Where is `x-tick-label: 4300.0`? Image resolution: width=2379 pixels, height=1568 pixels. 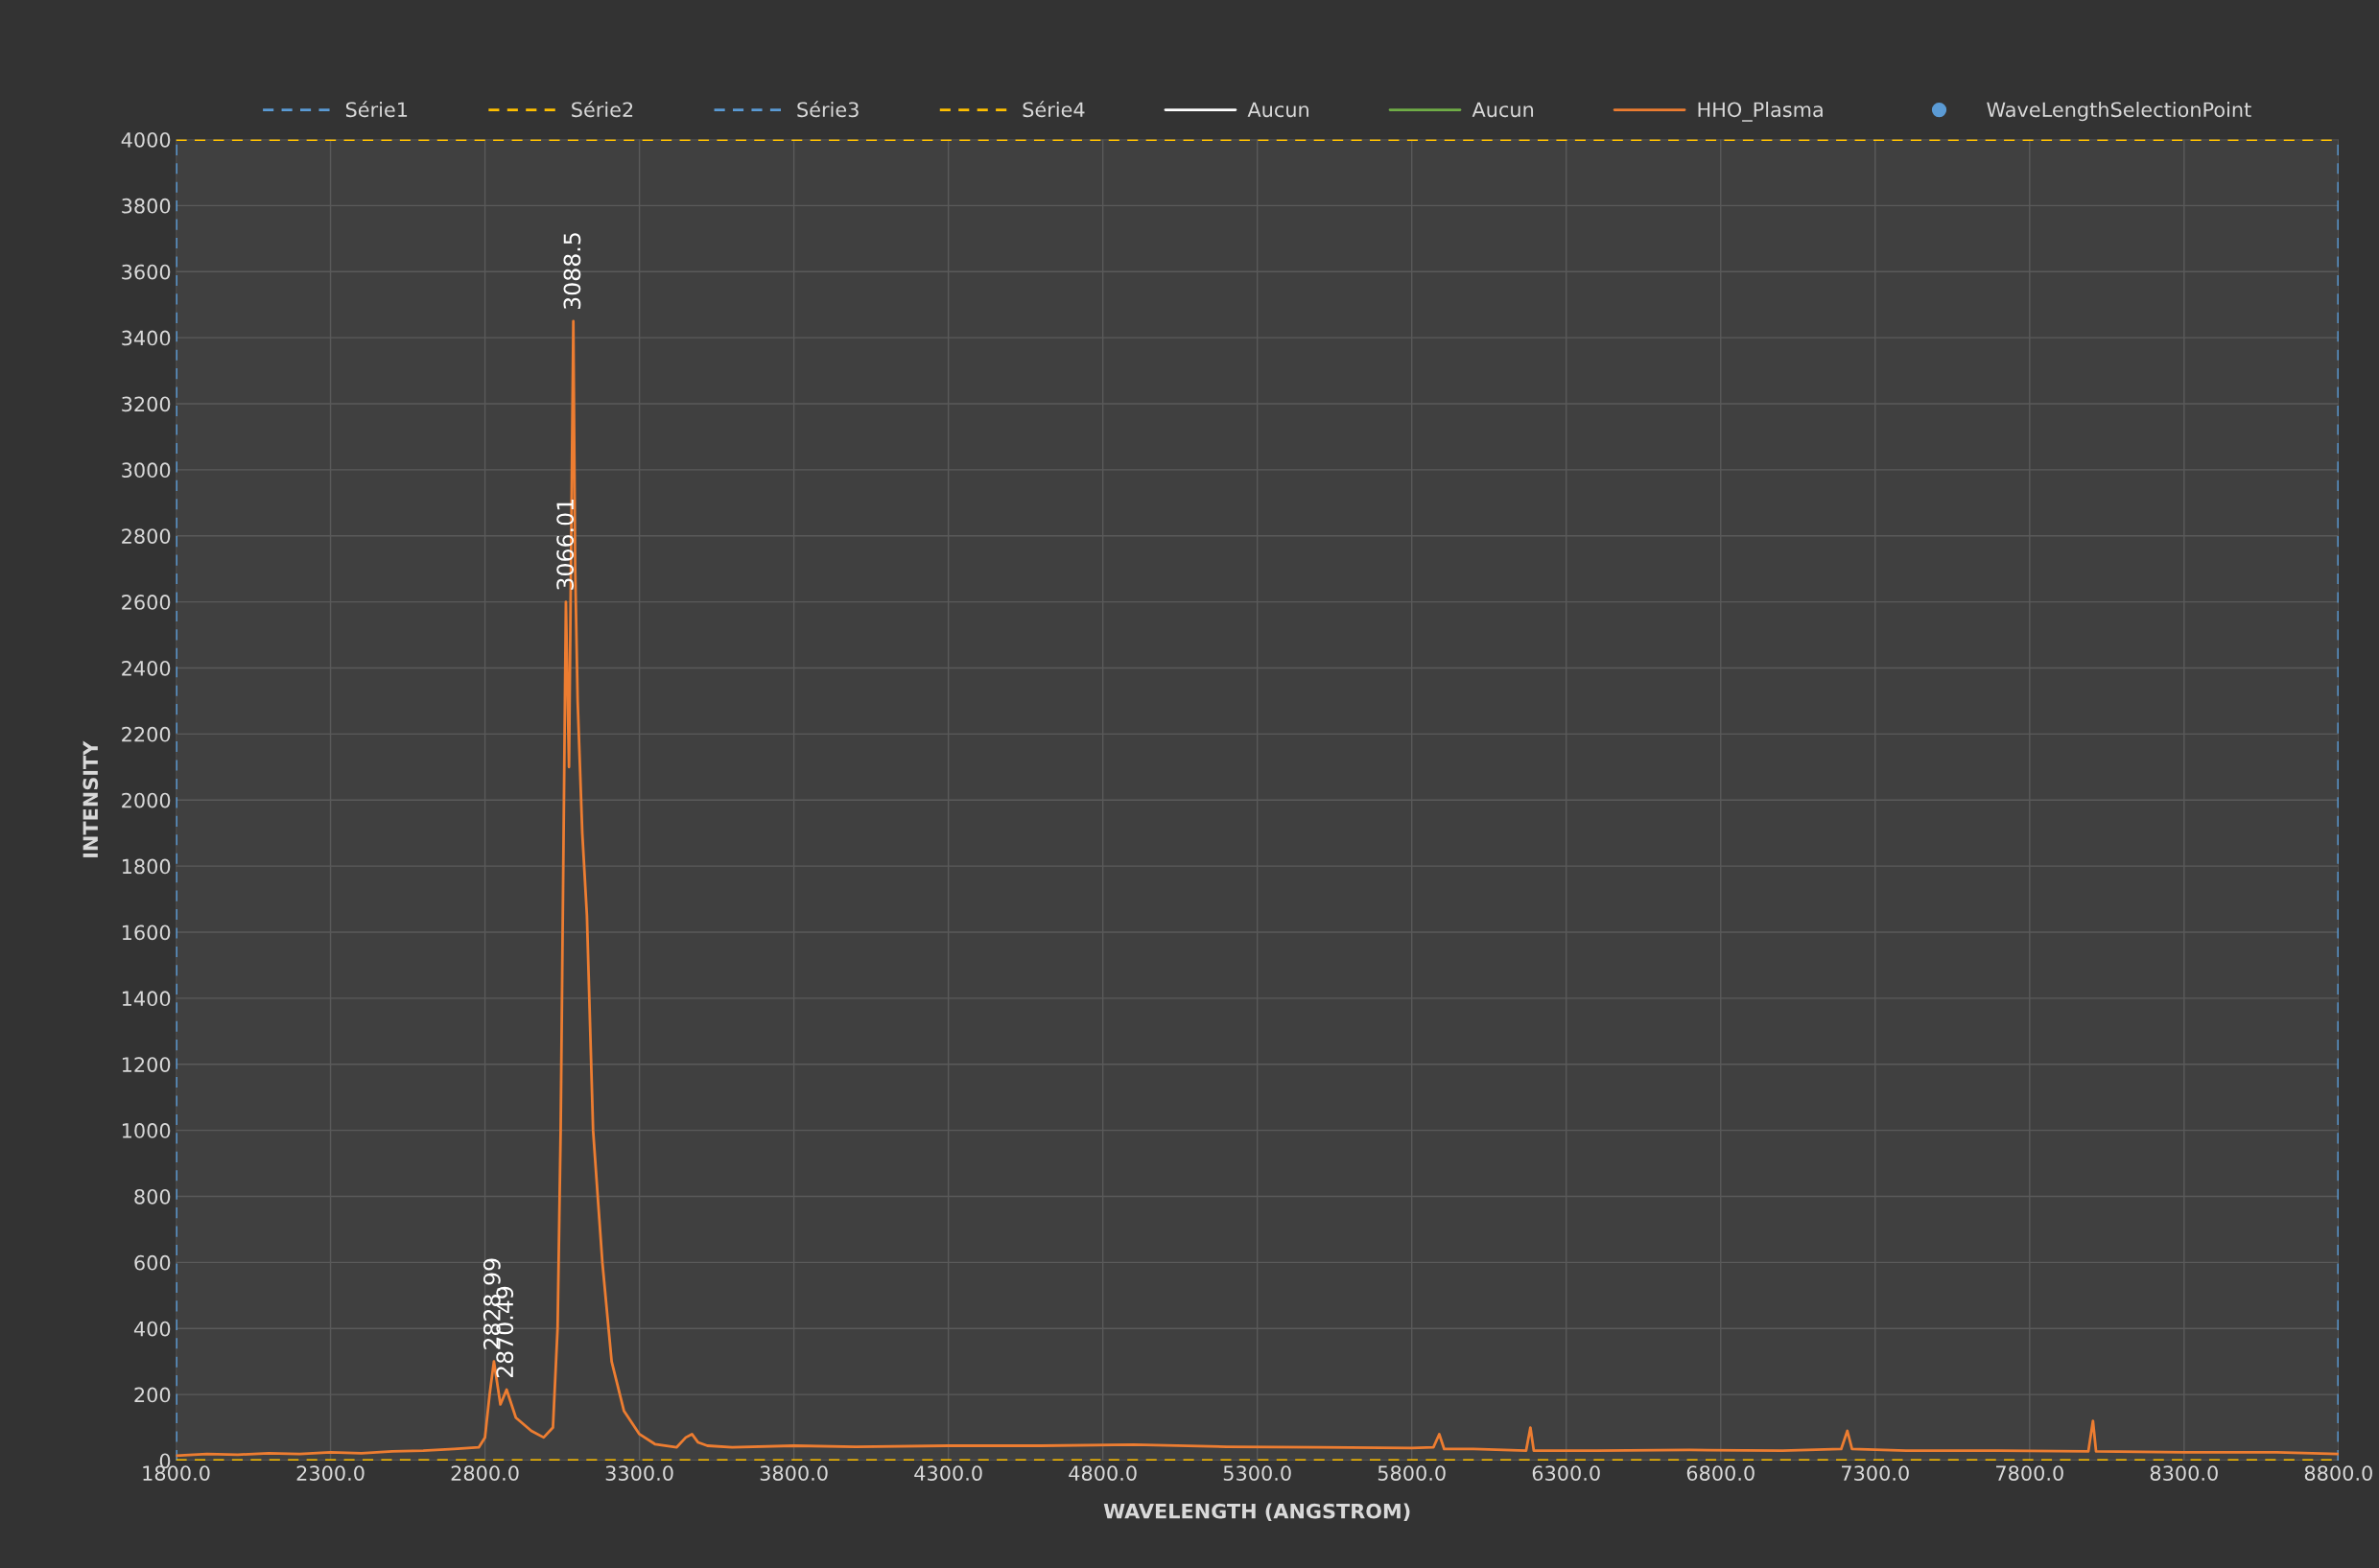
x-tick-label: 4300.0 is located at coordinates (948, 1473).